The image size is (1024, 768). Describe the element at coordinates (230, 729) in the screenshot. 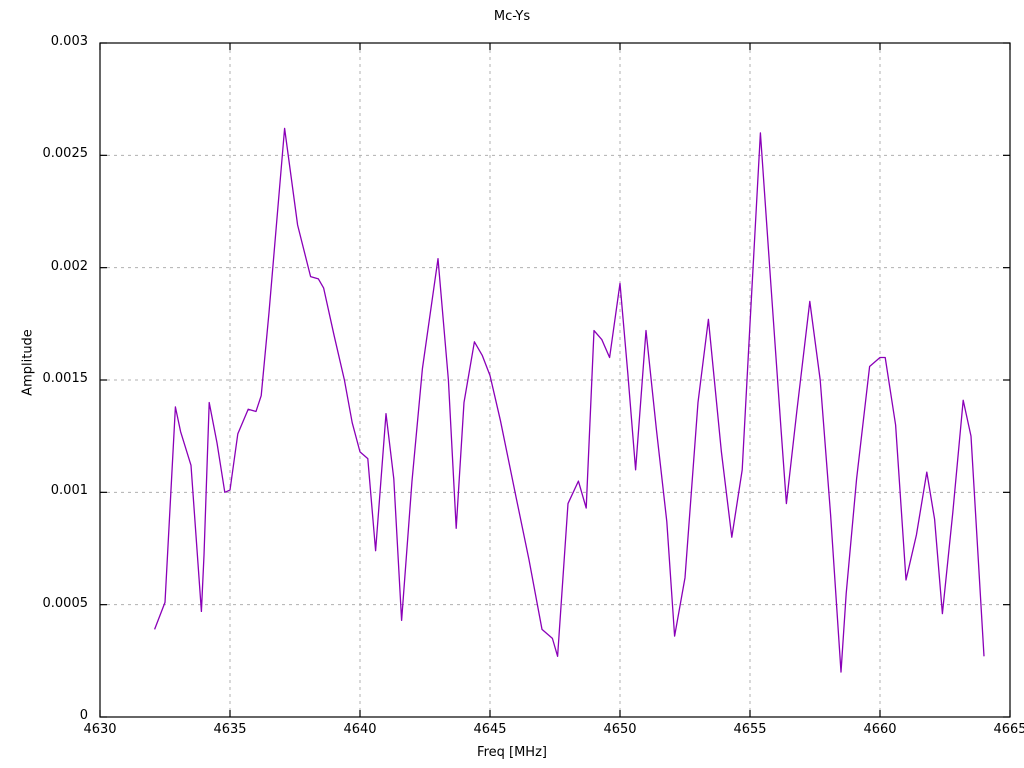

I see `x-tick-label: 4635` at that location.